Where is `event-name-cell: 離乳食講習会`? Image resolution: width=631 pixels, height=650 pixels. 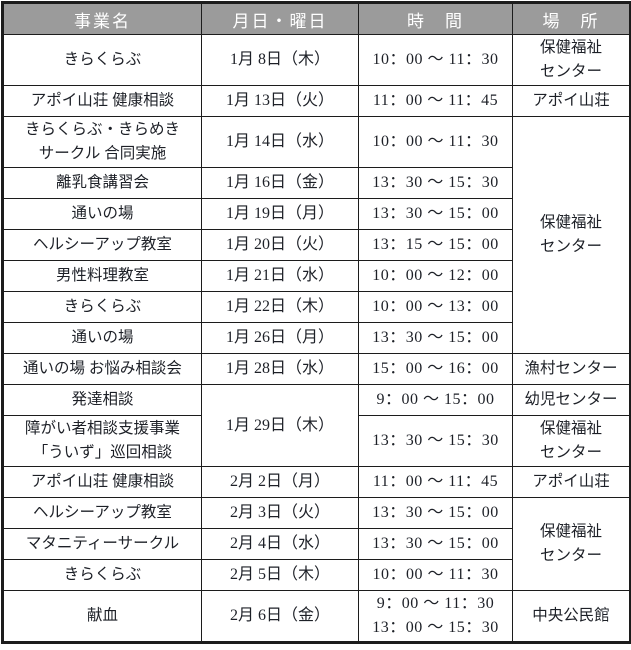
event-name-cell: 離乳食講習会 is located at coordinates (102, 183).